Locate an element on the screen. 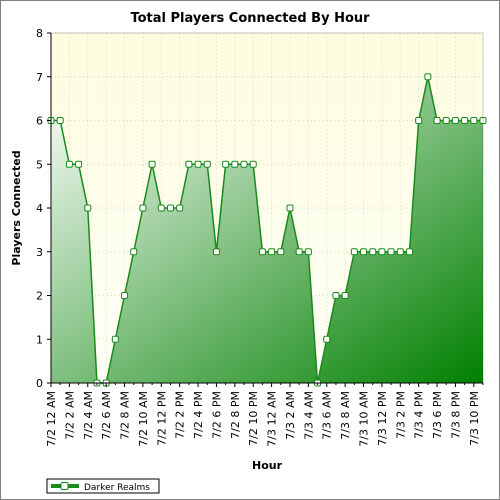 The height and width of the screenshot is (500, 500). x-tick-label: 7/3 10 PM is located at coordinates (474, 418).